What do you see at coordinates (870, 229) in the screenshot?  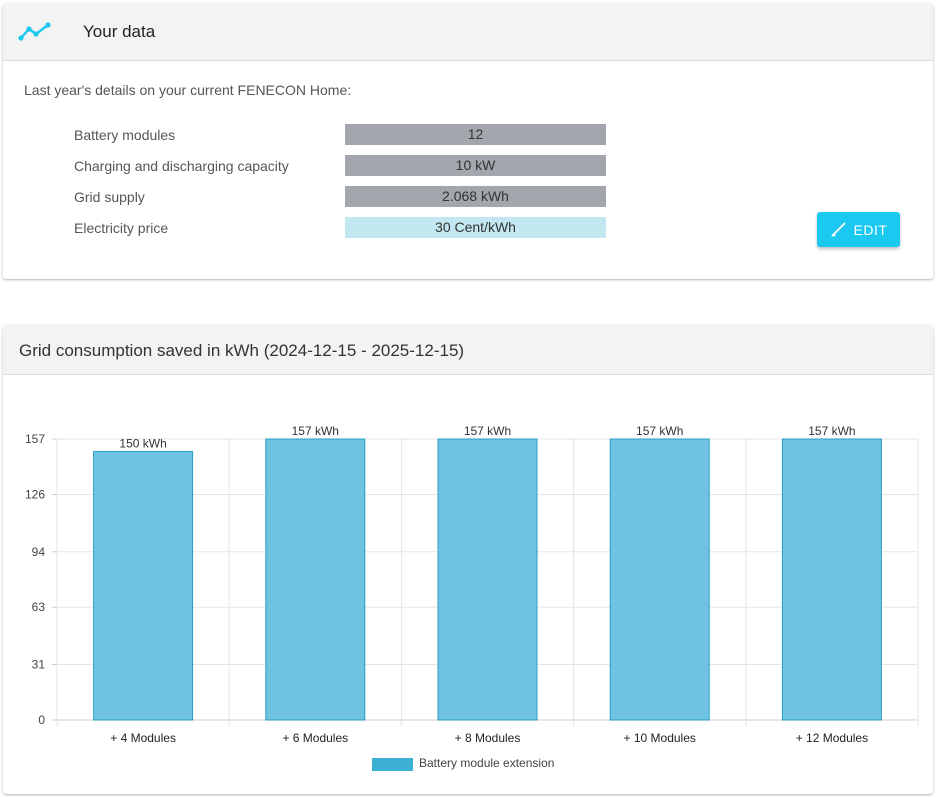 I see `edit-label: EDIT` at bounding box center [870, 229].